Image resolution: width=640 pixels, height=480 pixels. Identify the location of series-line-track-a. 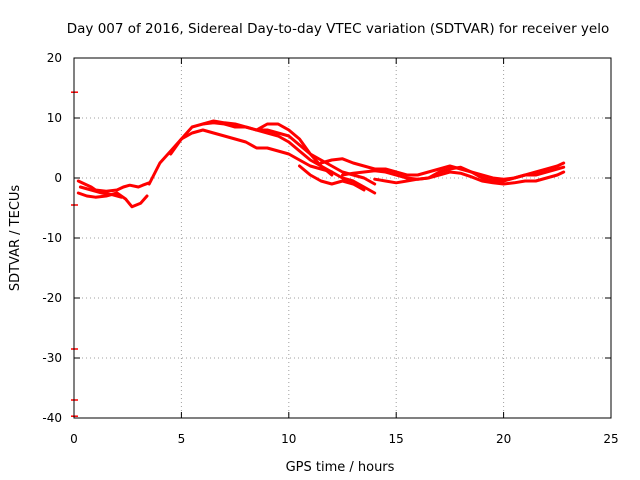
(113, 186).